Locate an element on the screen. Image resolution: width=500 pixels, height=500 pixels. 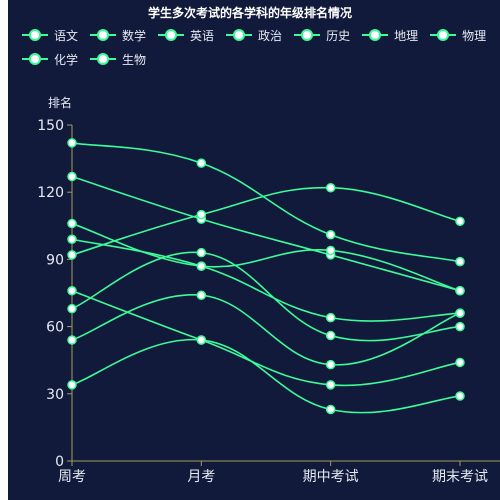
x-tick-label: 期中考试 is located at coordinates (331, 477).